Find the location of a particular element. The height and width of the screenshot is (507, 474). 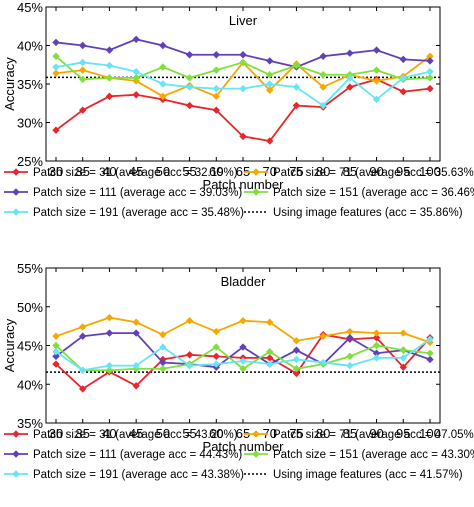

x-tick-label: 75 is located at coordinates (296, 171).